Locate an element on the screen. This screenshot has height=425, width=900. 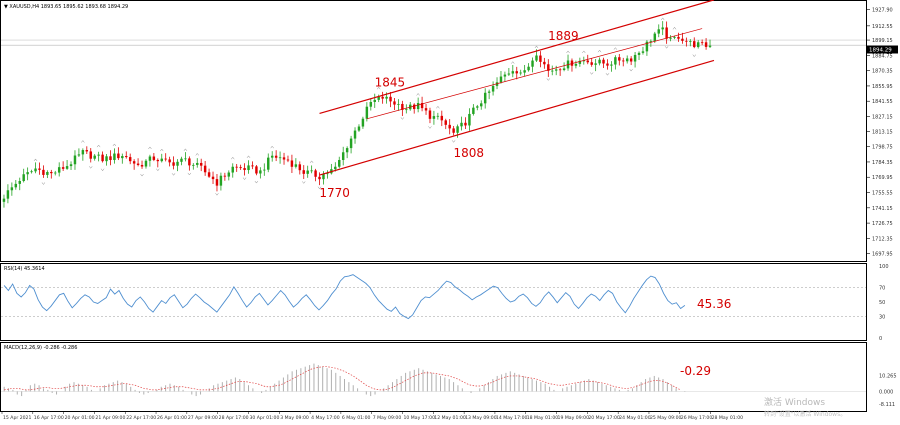
time-tick-label: 21 Apr 09:00 is located at coordinates (110, 418).